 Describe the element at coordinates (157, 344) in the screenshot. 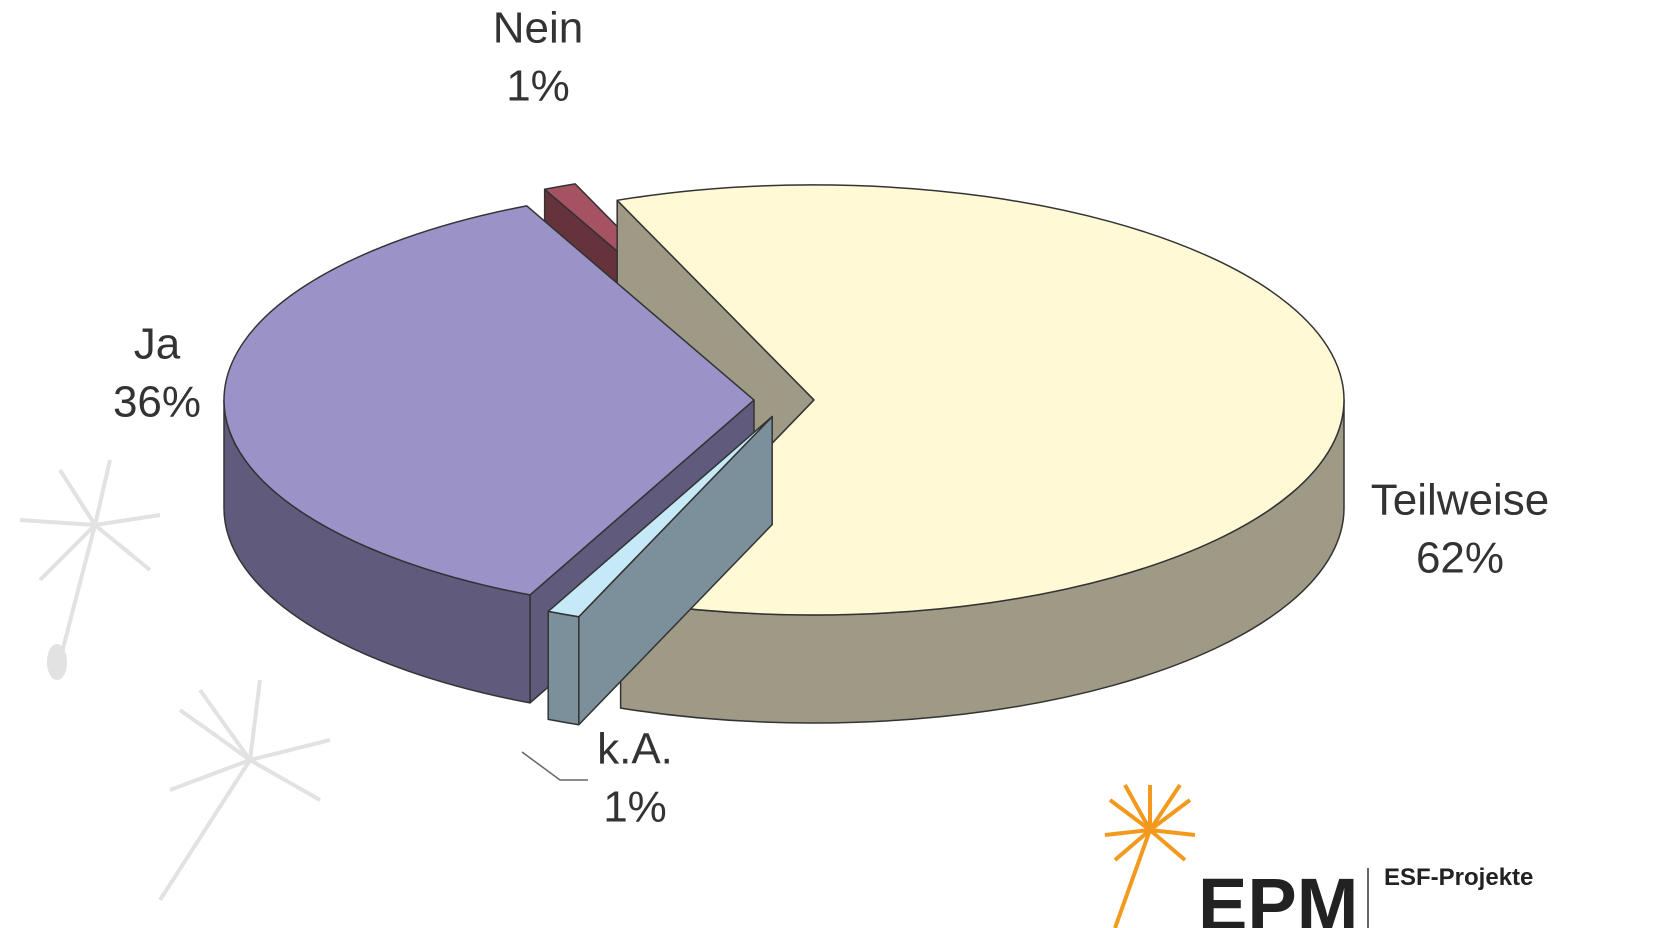

I see `category-label: Ja` at that location.